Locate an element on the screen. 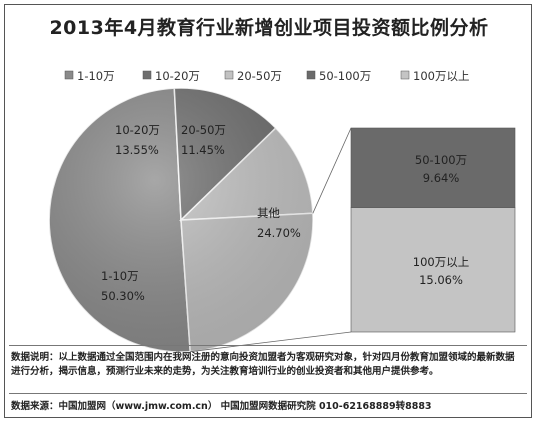 Image resolution: width=538 pixels, height=424 pixels. chart-title: 2013年4月教育行业新增创业项目投资额比例分析 is located at coordinates (269, 28).